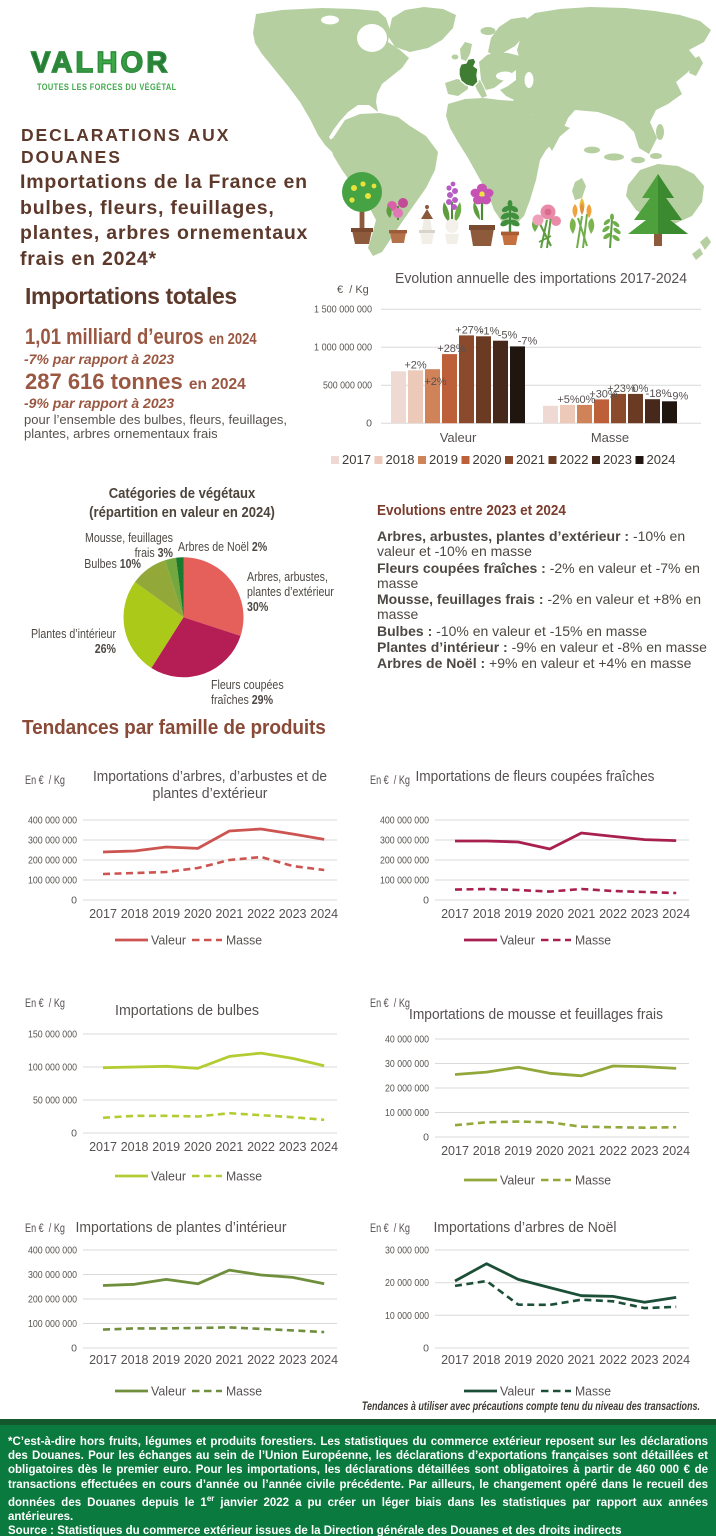  What do you see at coordinates (52, 1035) in the screenshot?
I see `svg-text: 150 000 000` at bounding box center [52, 1035].